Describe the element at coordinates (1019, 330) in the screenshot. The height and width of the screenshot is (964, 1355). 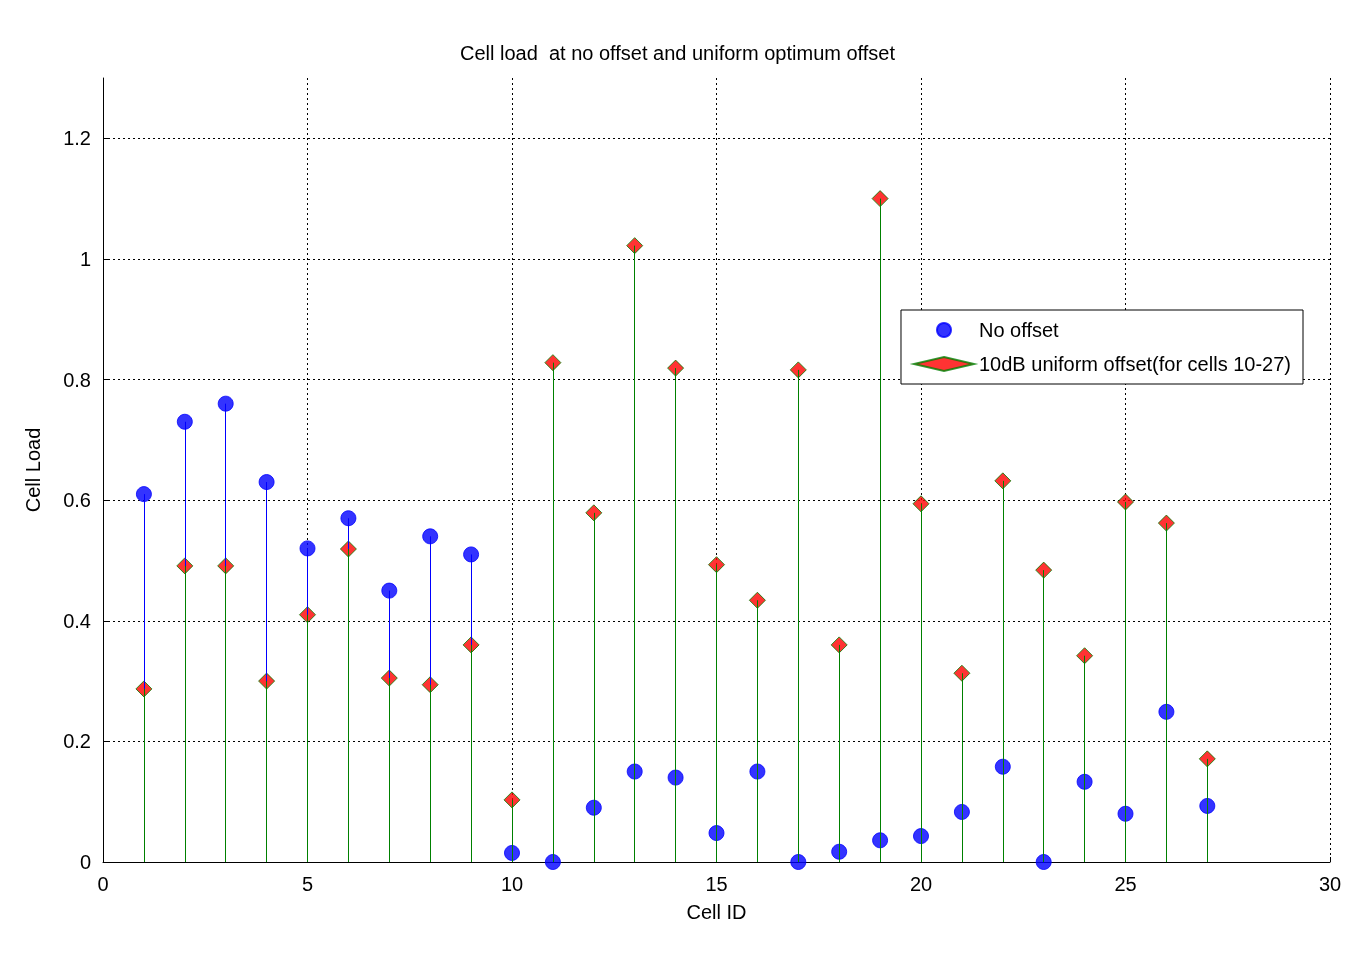
I see `legend-label: No offset` at that location.